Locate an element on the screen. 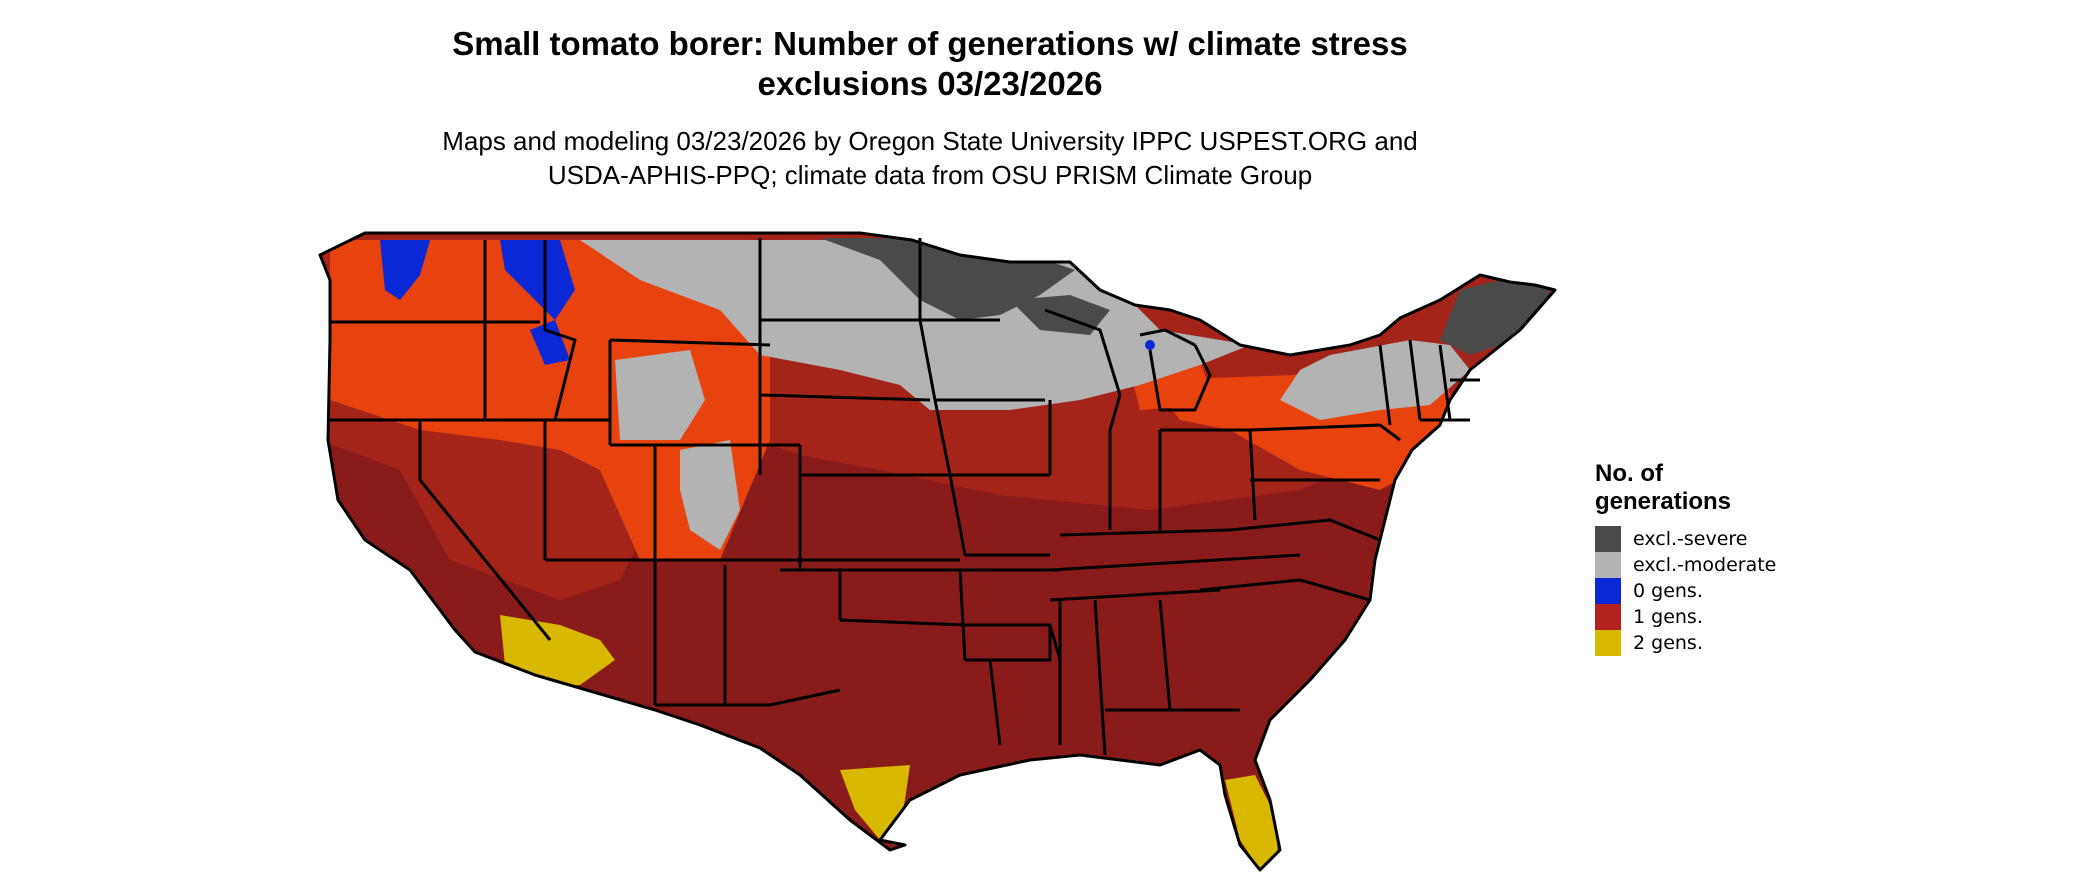 Image resolution: width=2100 pixels, height=892 pixels. region-two-gen-southwest is located at coordinates (557, 650).